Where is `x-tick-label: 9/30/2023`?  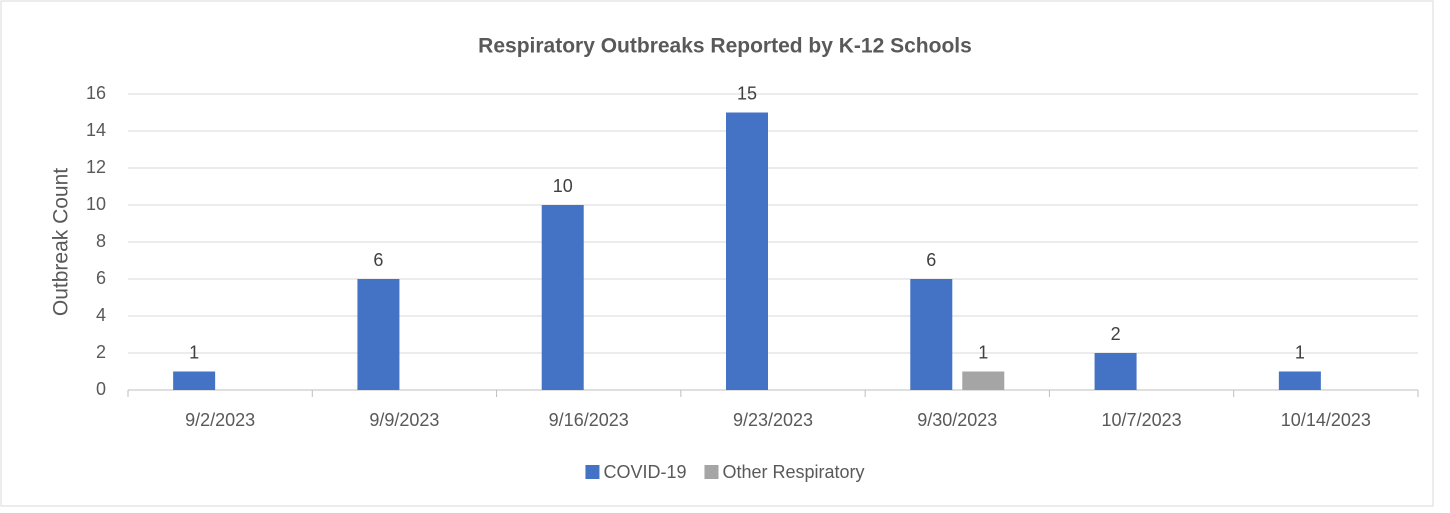
x-tick-label: 9/30/2023 is located at coordinates (957, 420).